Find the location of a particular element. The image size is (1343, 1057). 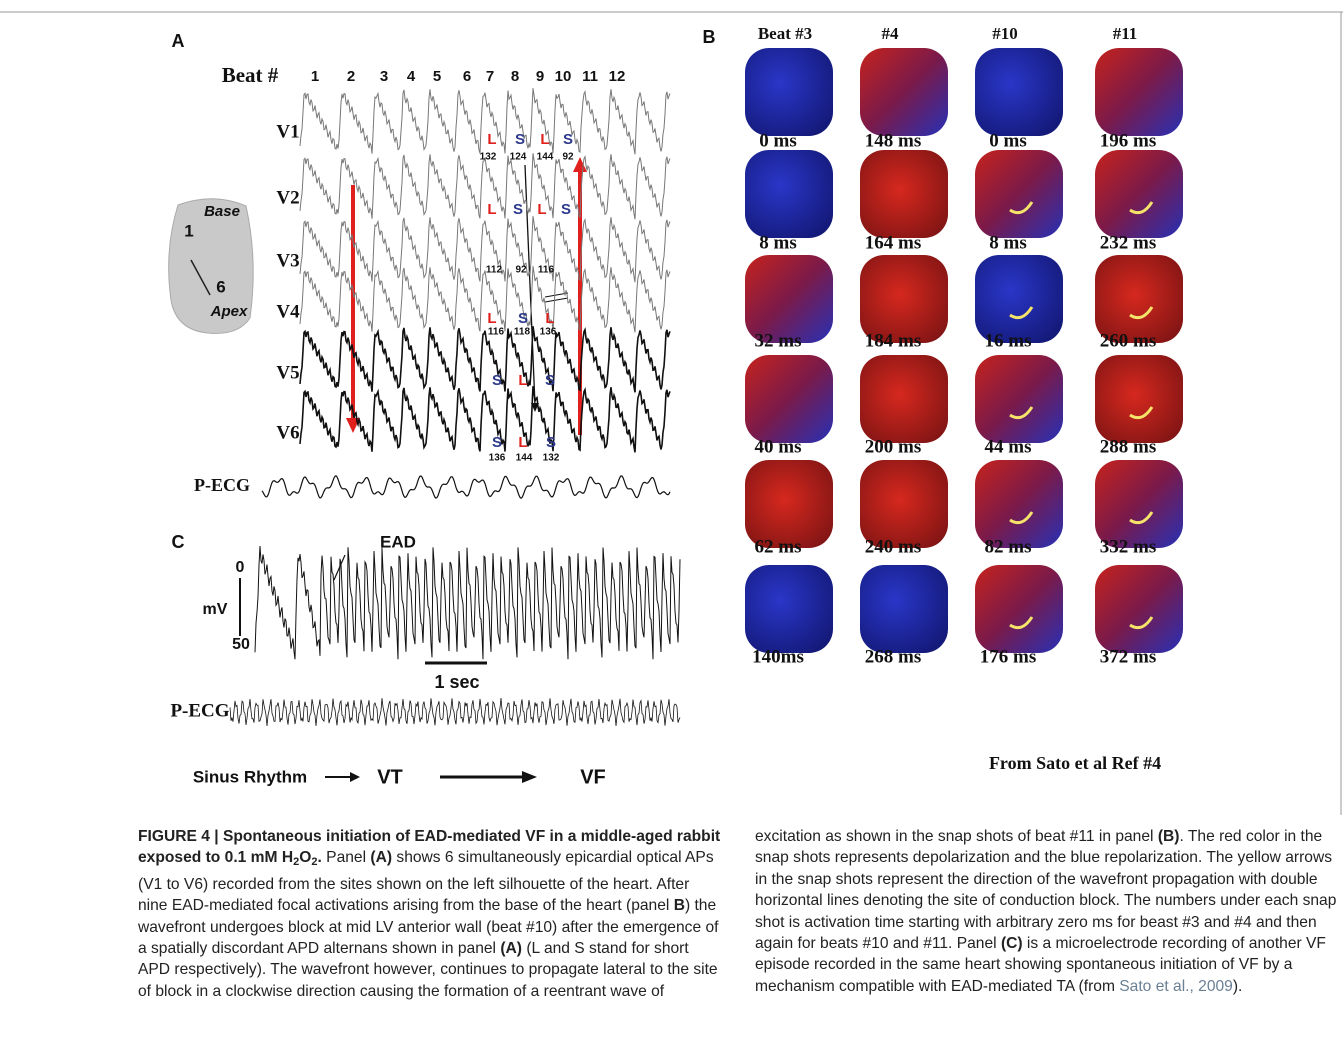

heart-silhouette is located at coordinates (211, 266).